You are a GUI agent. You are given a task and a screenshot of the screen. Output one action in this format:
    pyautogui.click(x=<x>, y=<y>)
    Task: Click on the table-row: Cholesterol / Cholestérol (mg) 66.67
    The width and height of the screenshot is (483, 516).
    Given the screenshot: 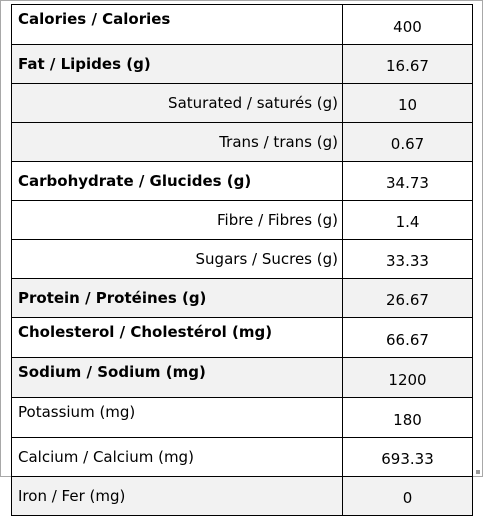 What is the action you would take?
    pyautogui.click(x=242, y=337)
    